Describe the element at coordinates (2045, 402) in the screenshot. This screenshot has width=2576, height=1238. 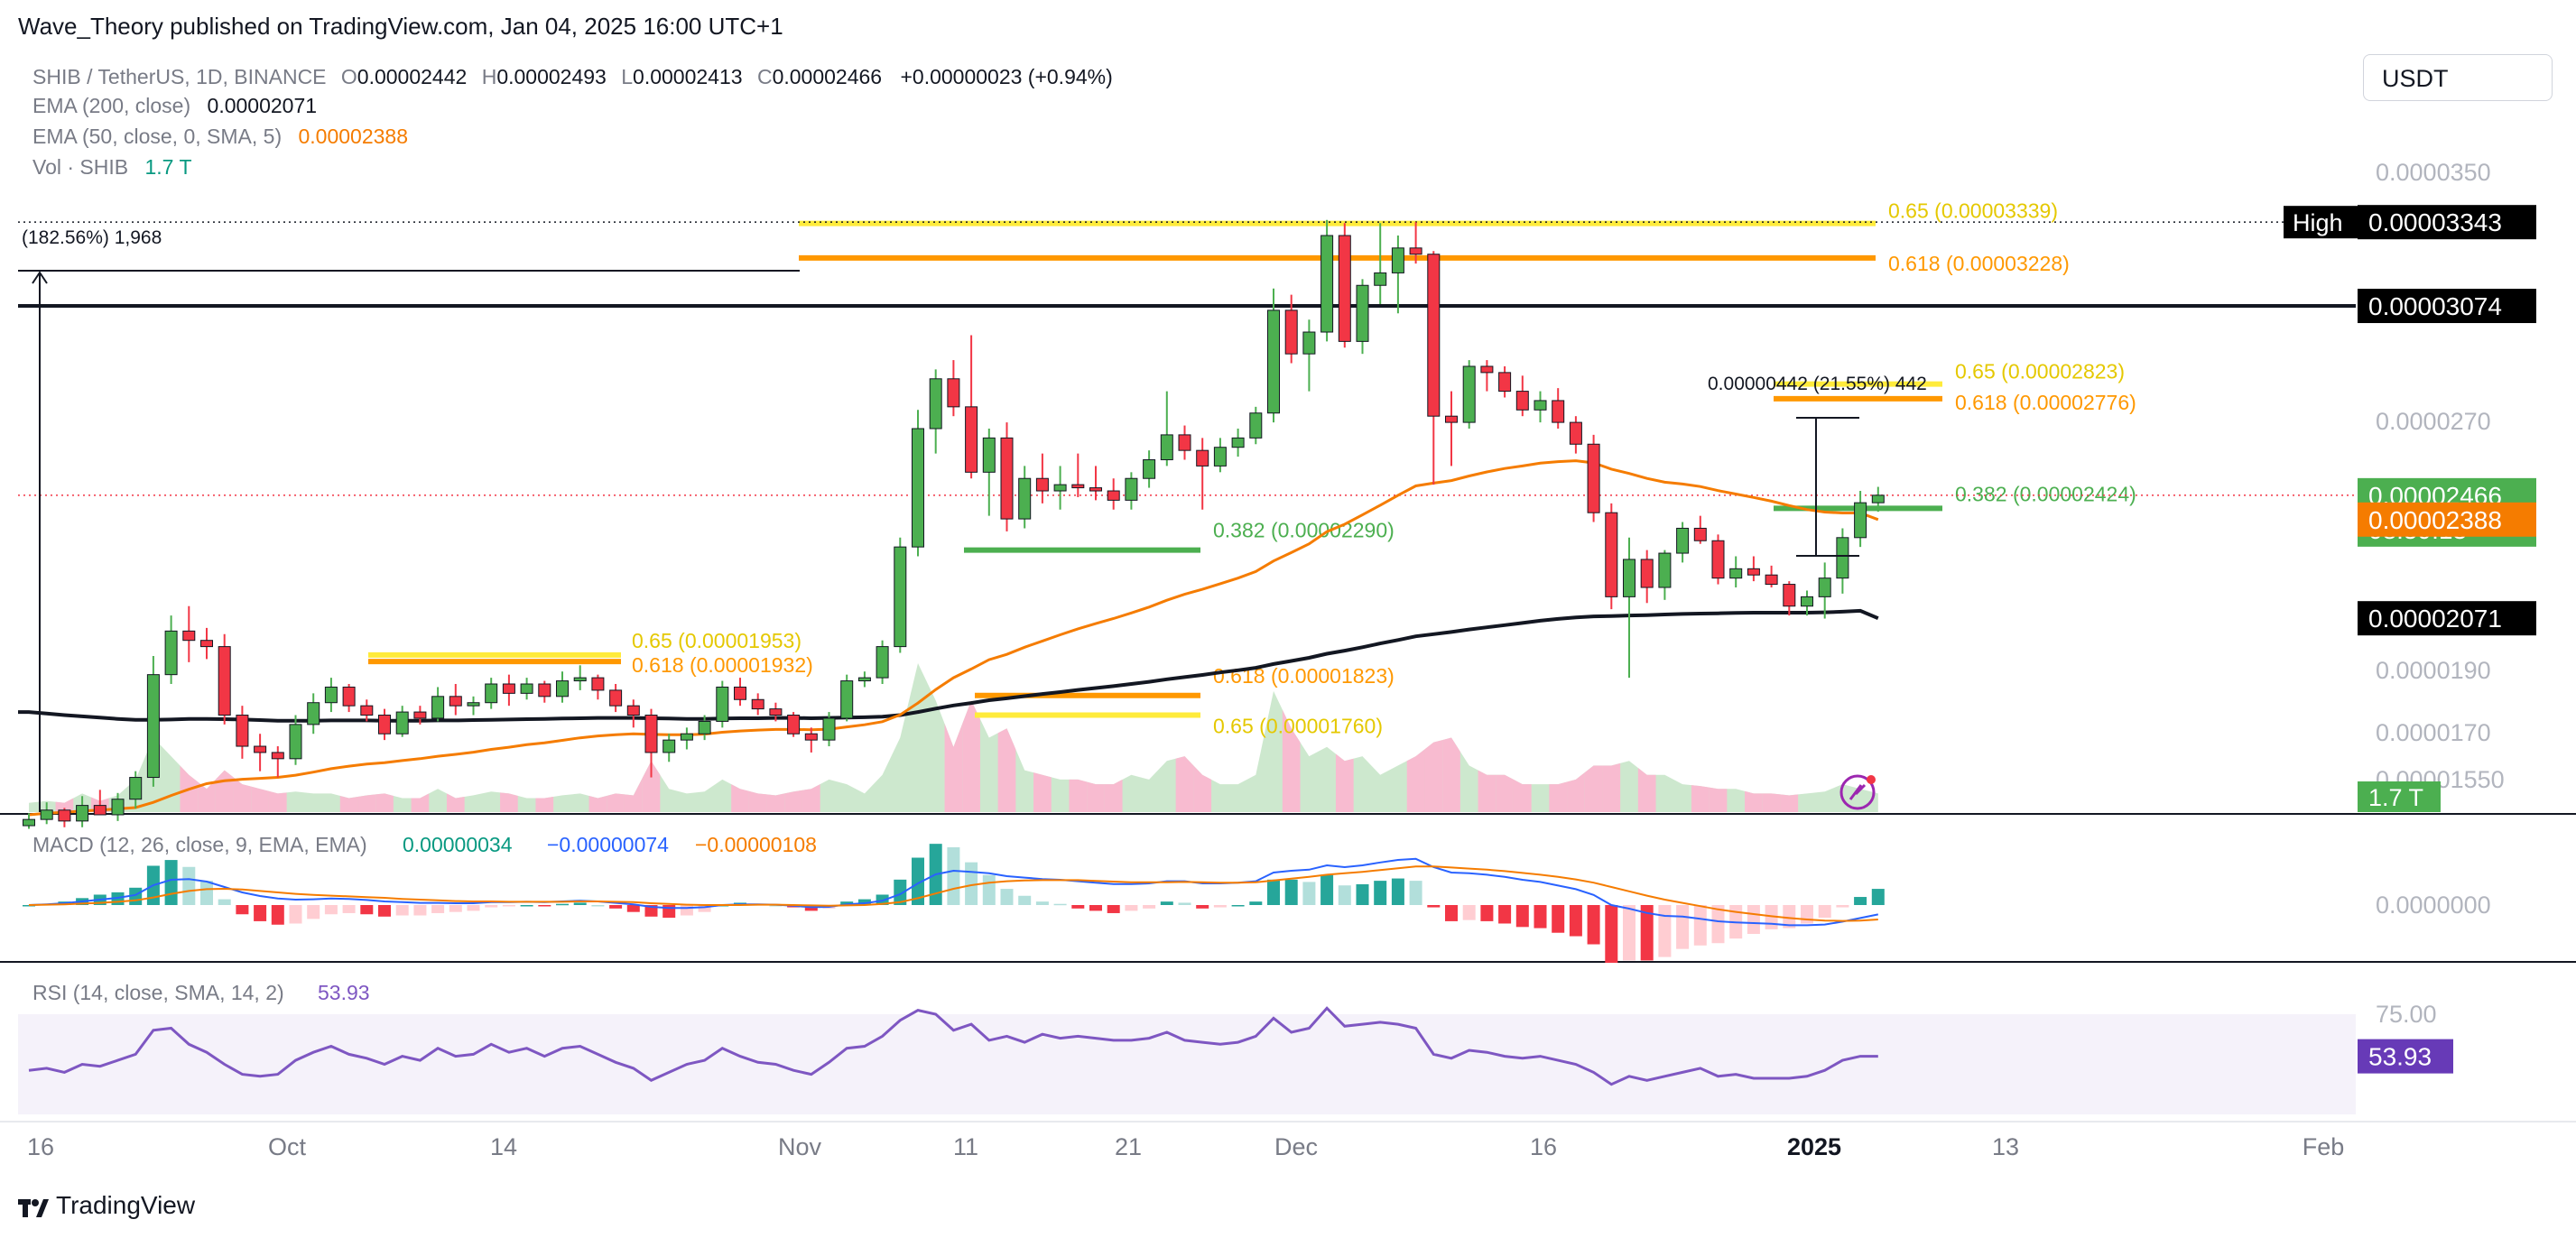
I see `fib-label: 0.618 (0.00002776)` at that location.